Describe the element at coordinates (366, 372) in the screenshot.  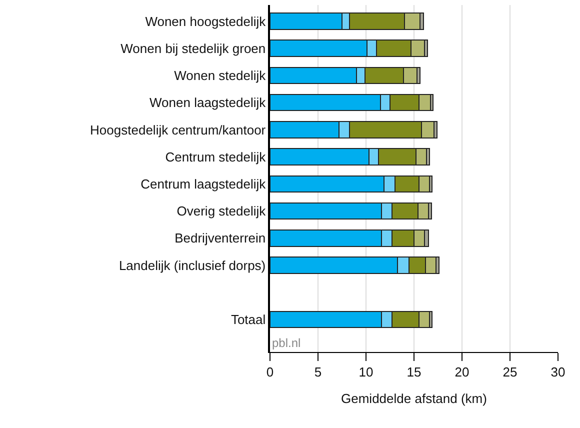
I see `x-tick-label: 10` at that location.